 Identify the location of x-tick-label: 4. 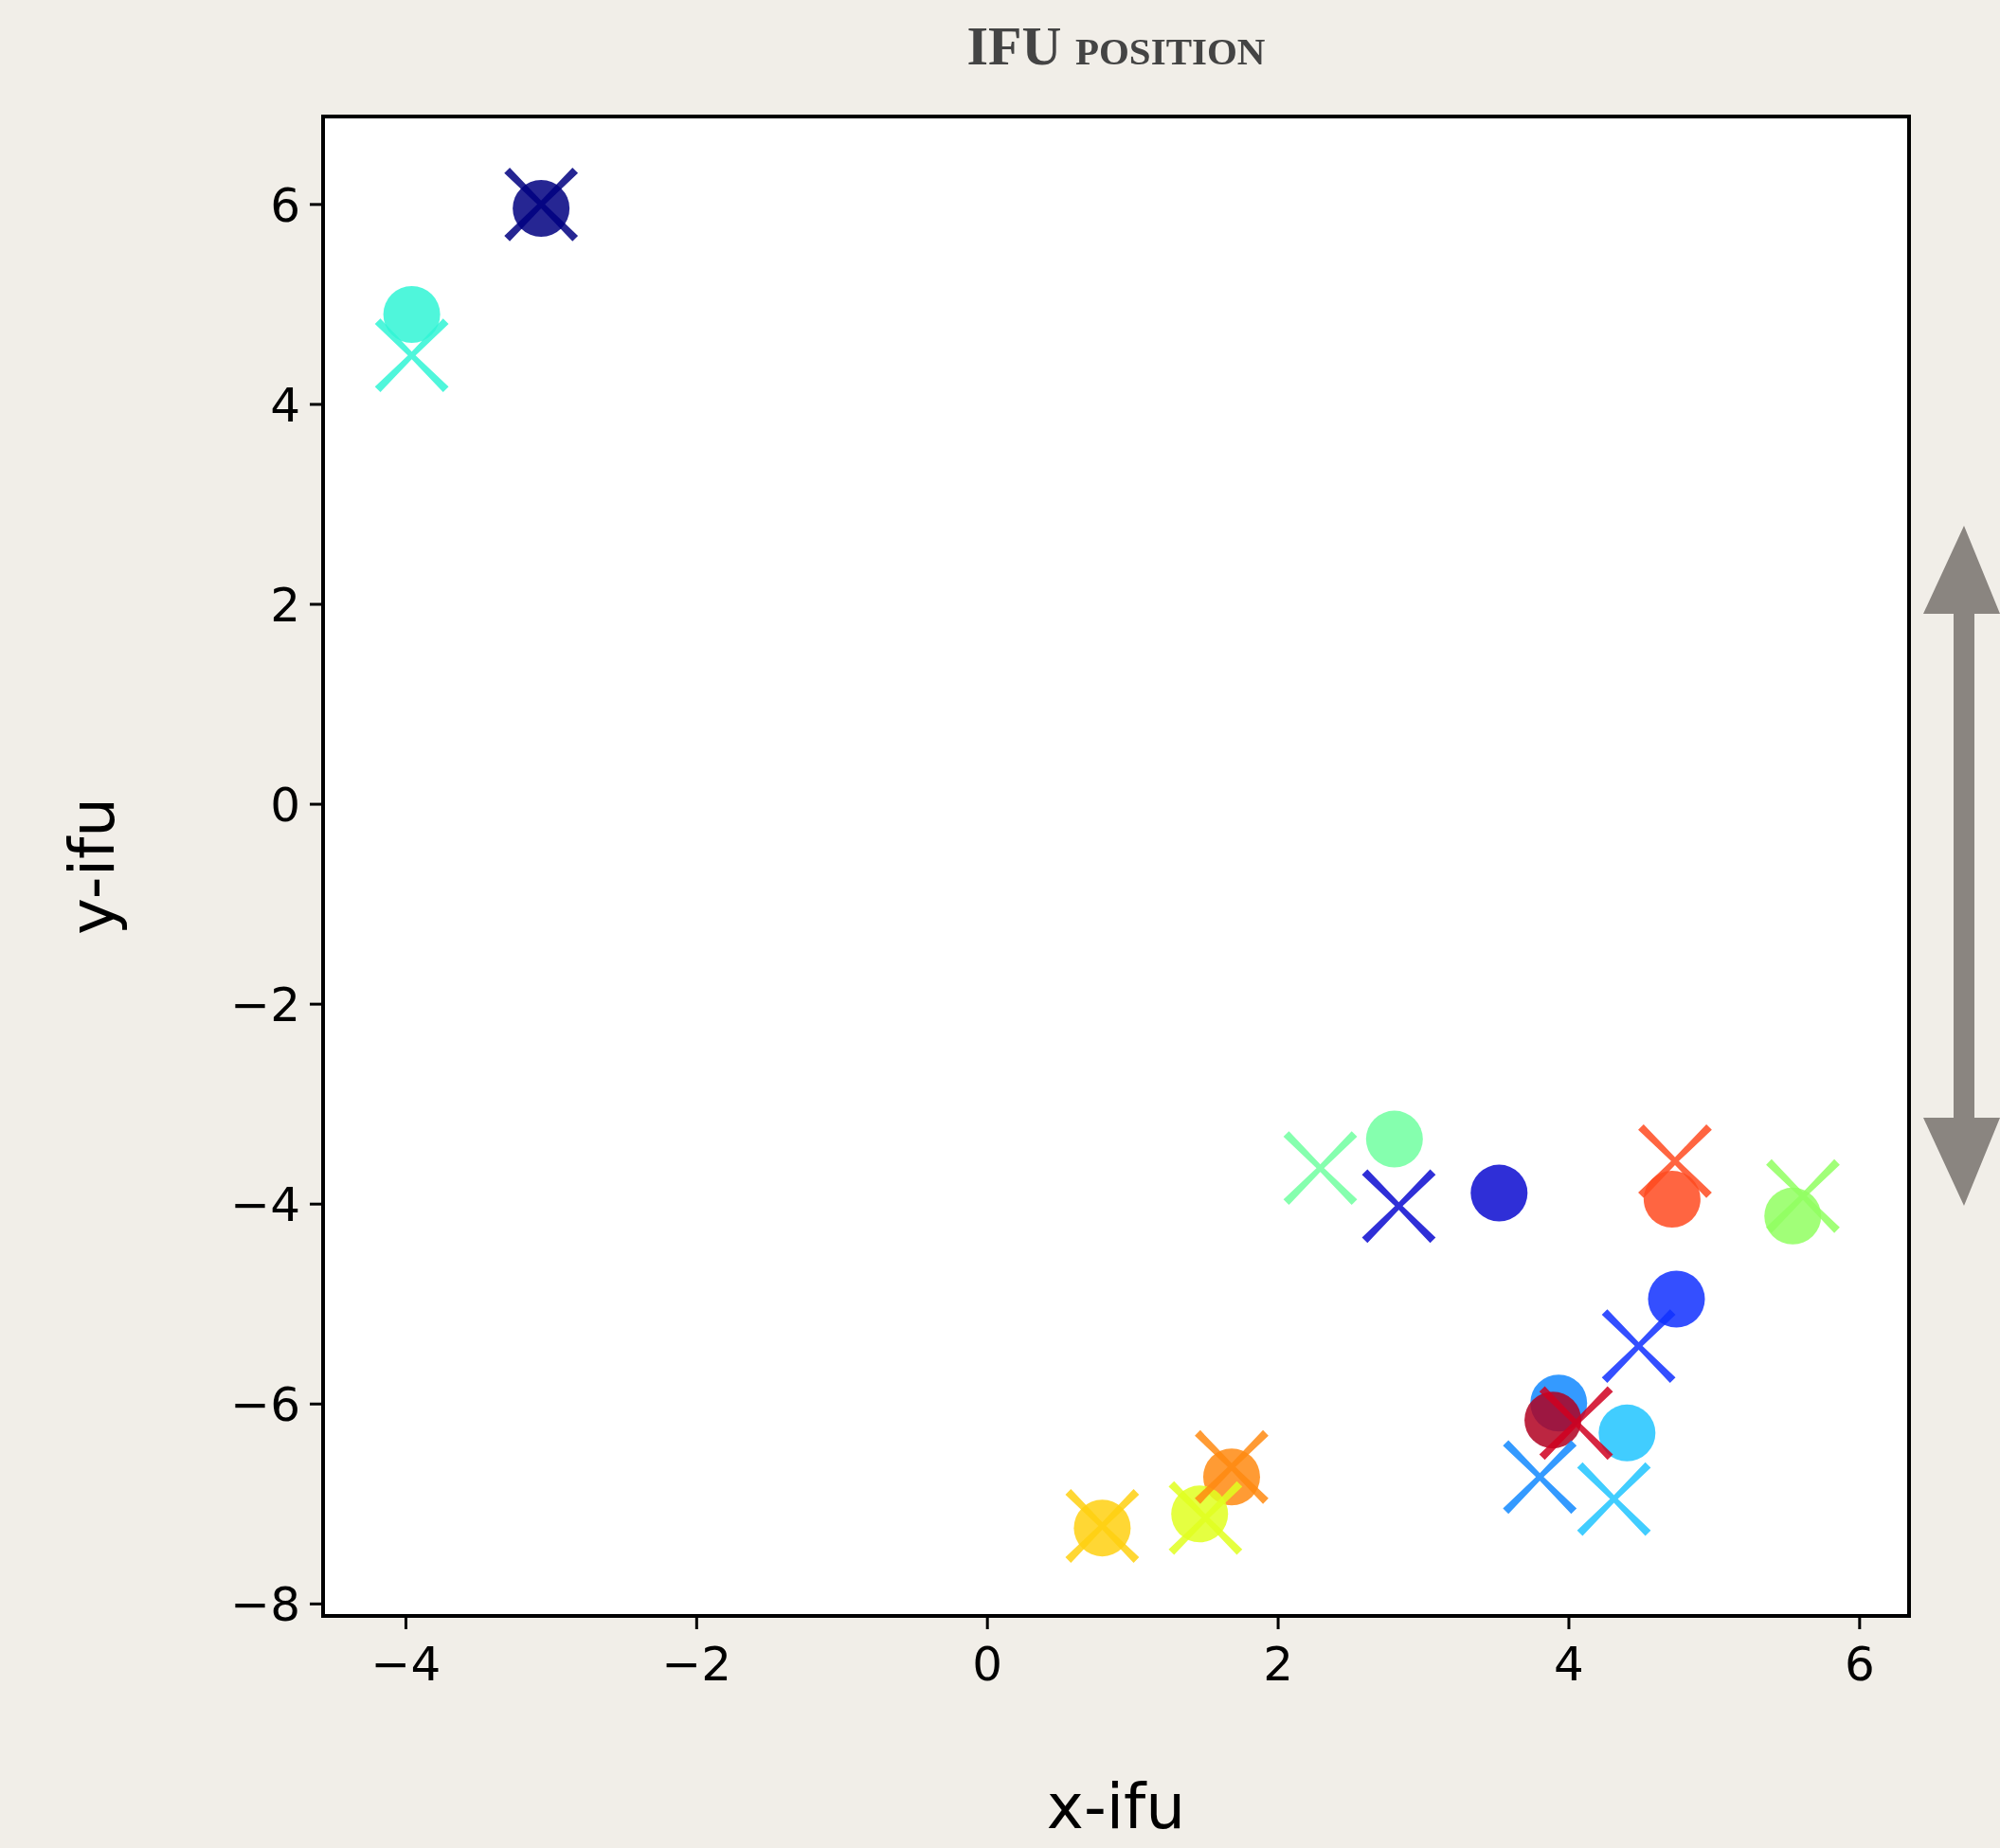
(1569, 1664).